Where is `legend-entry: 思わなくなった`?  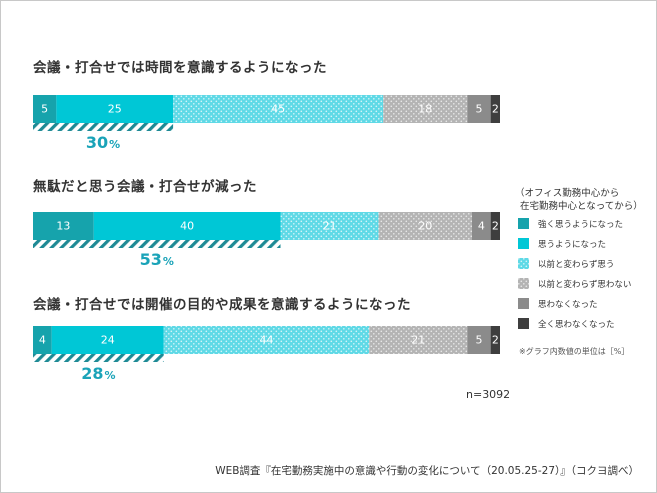 legend-entry: 思わなくなった is located at coordinates (568, 305).